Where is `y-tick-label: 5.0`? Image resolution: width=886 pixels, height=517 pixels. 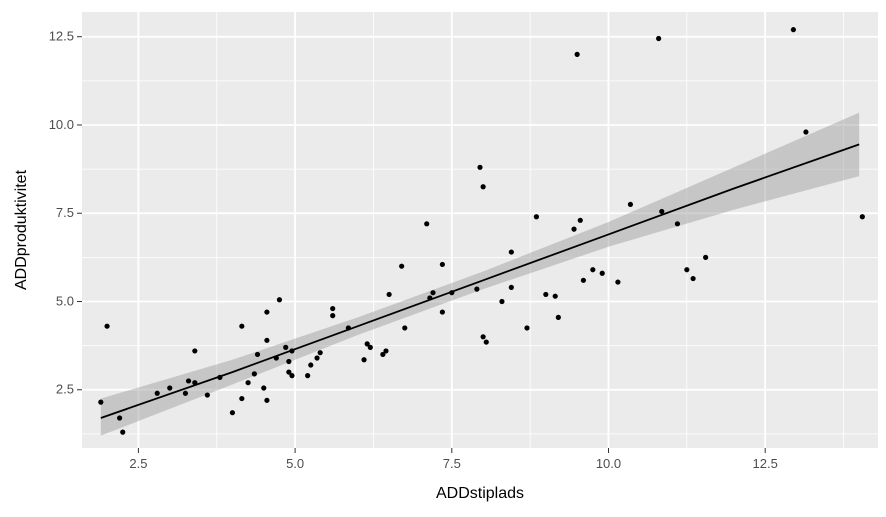
y-tick-label: 5.0 is located at coordinates (65, 300).